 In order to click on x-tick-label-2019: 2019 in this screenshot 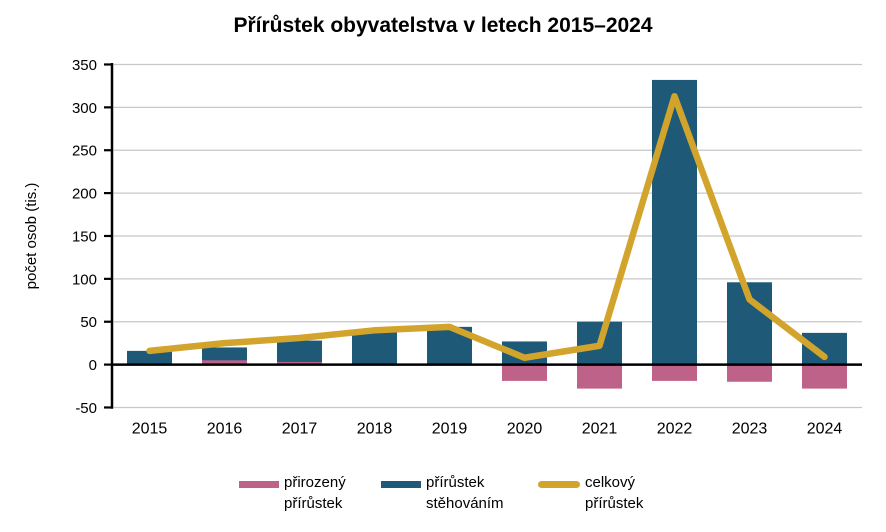, I will do `click(450, 429)`.